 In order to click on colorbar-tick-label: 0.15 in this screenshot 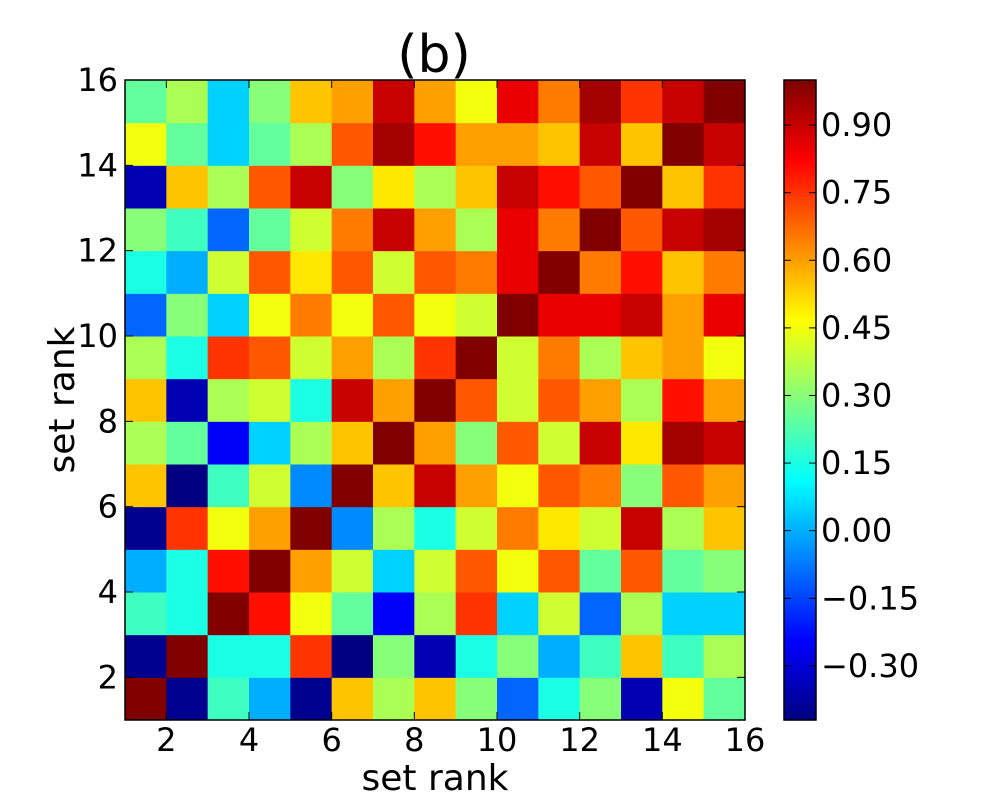, I will do `click(856, 463)`.